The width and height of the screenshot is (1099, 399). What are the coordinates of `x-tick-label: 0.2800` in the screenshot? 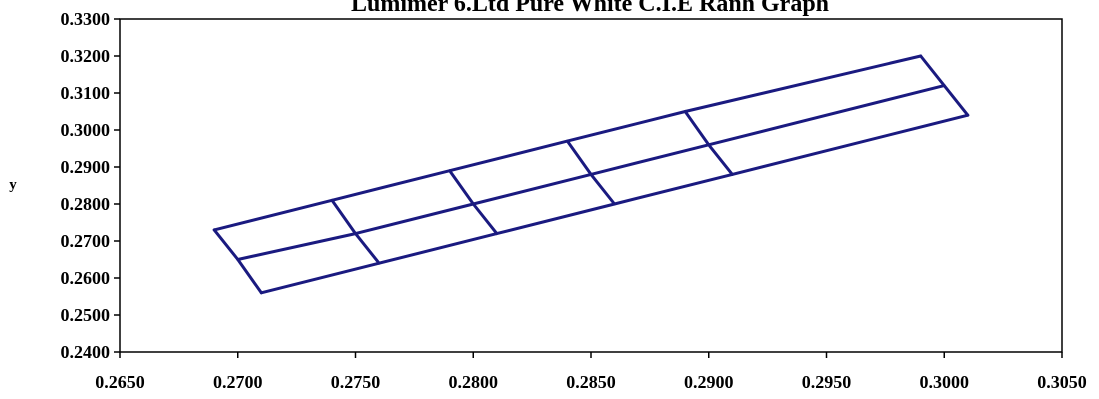 It's located at (474, 382).